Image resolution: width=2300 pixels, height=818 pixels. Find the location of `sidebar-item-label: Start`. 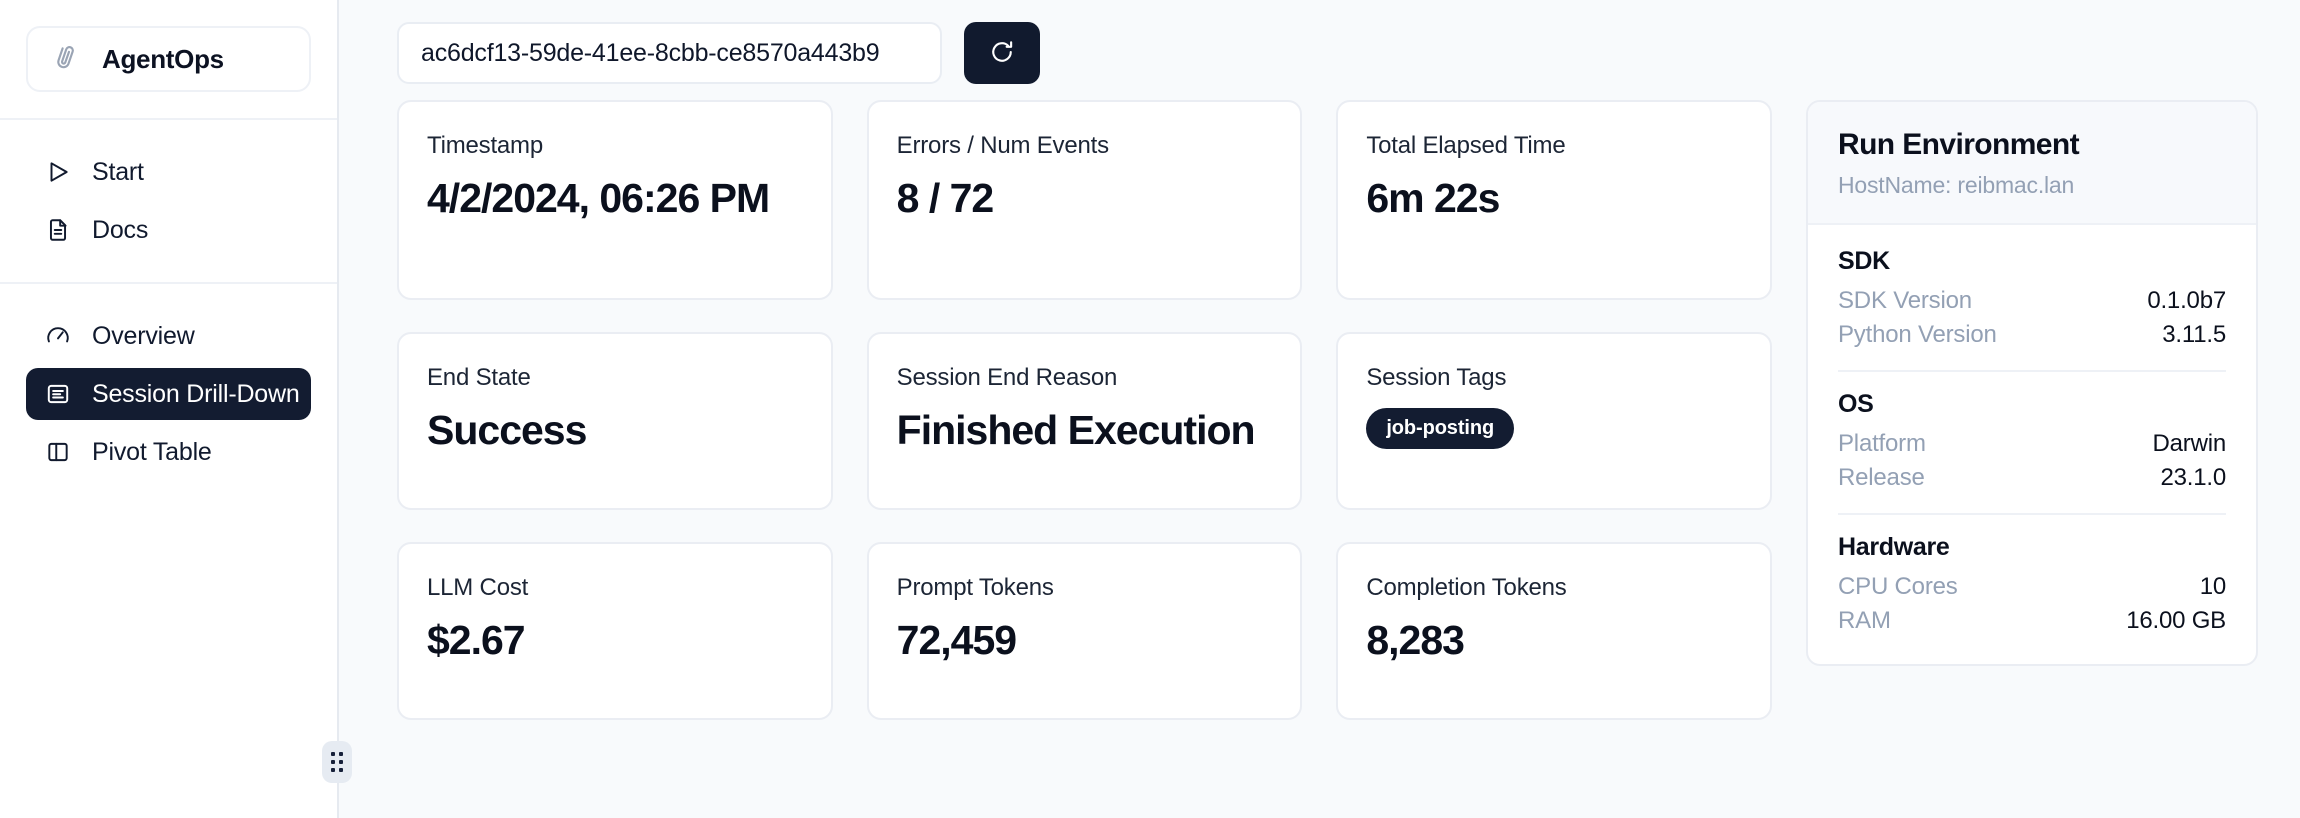

sidebar-item-label: Start is located at coordinates (118, 171).